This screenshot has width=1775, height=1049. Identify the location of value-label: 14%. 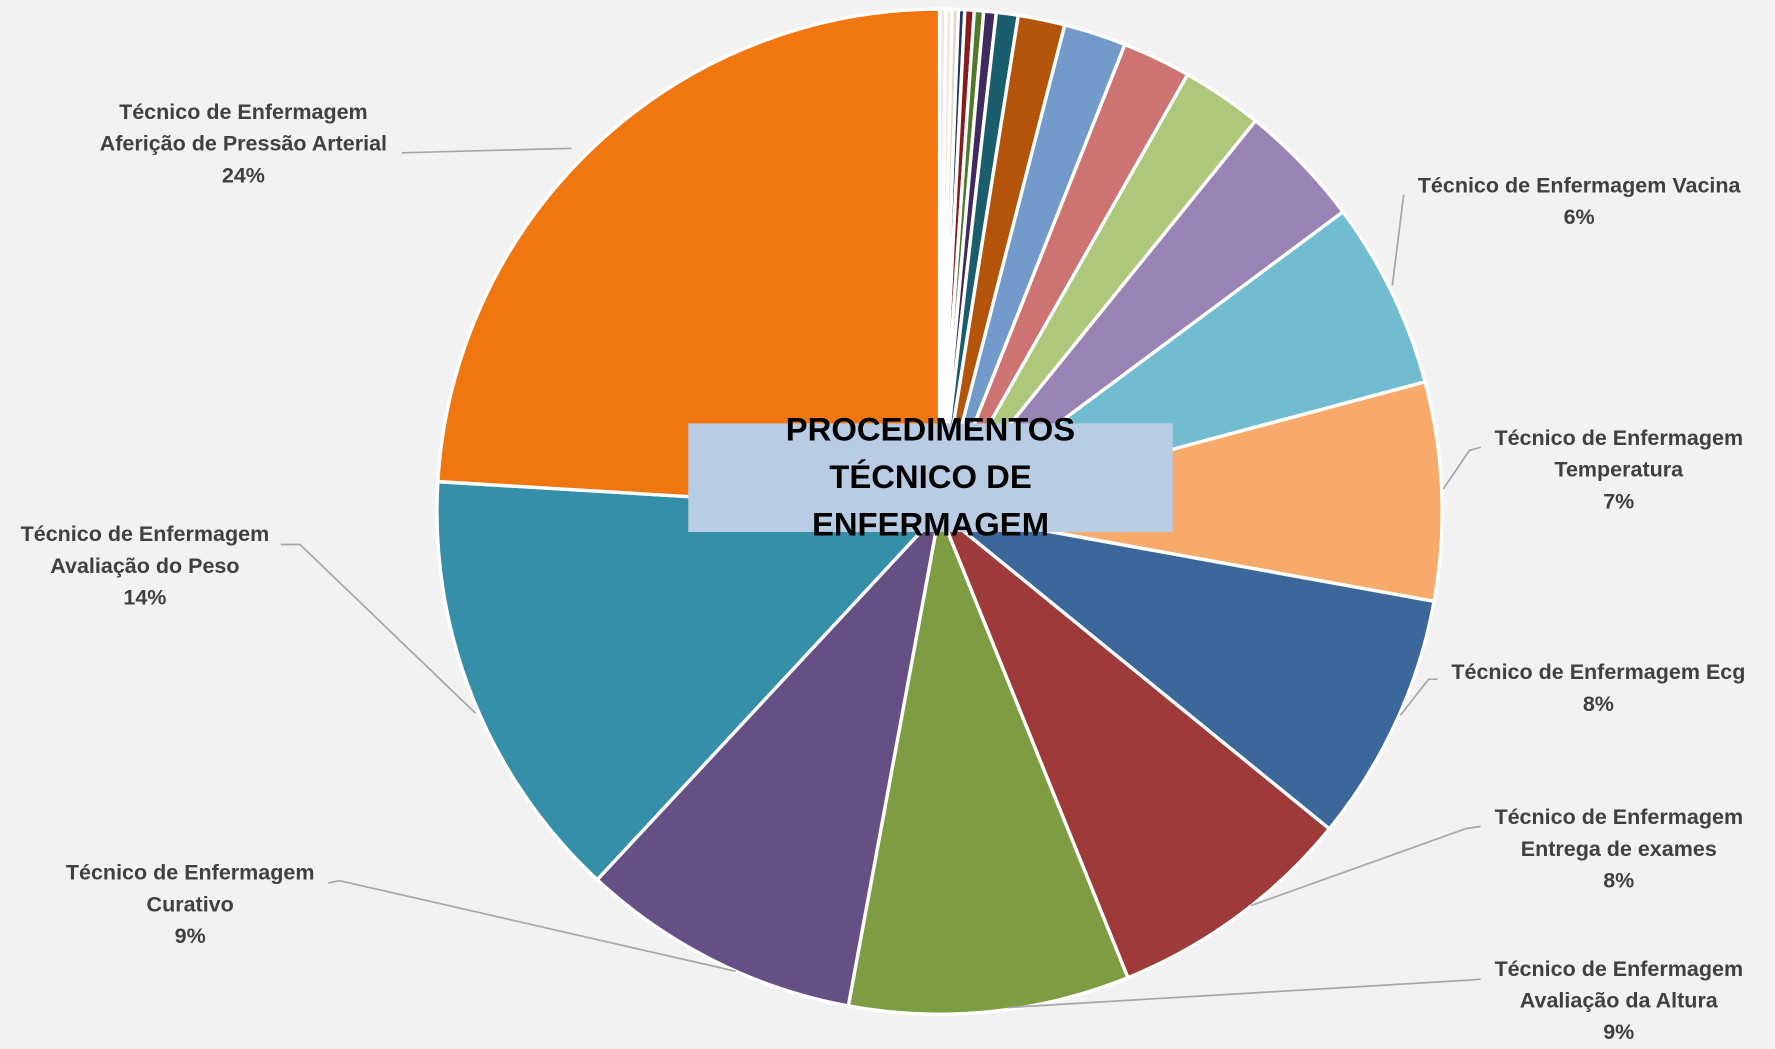
(145, 598).